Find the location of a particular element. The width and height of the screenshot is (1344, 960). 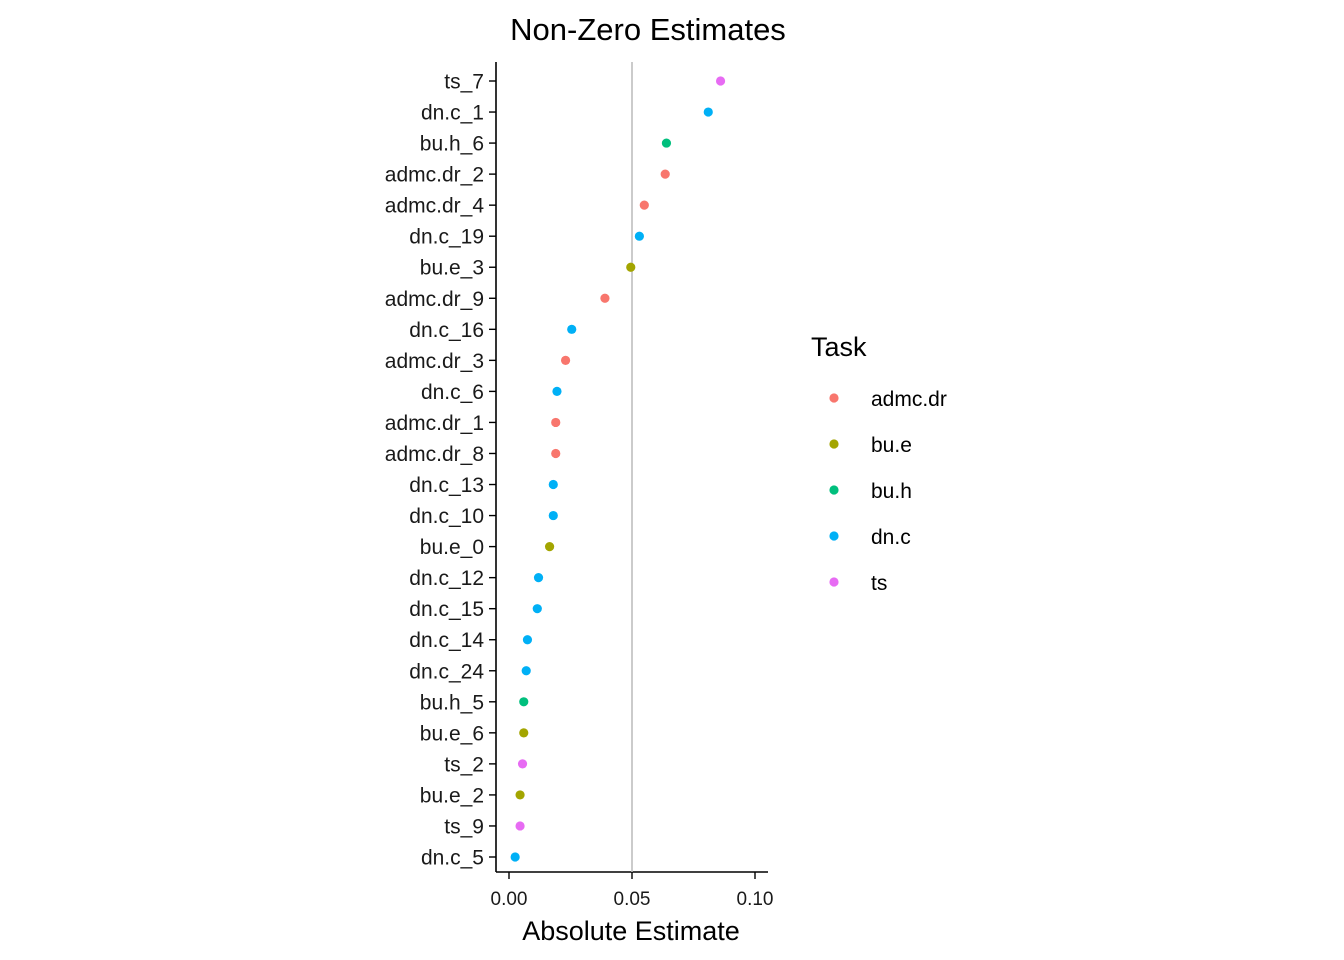

x-axis-ticks: 0.00 0.05 0.10 is located at coordinates (632, 891).